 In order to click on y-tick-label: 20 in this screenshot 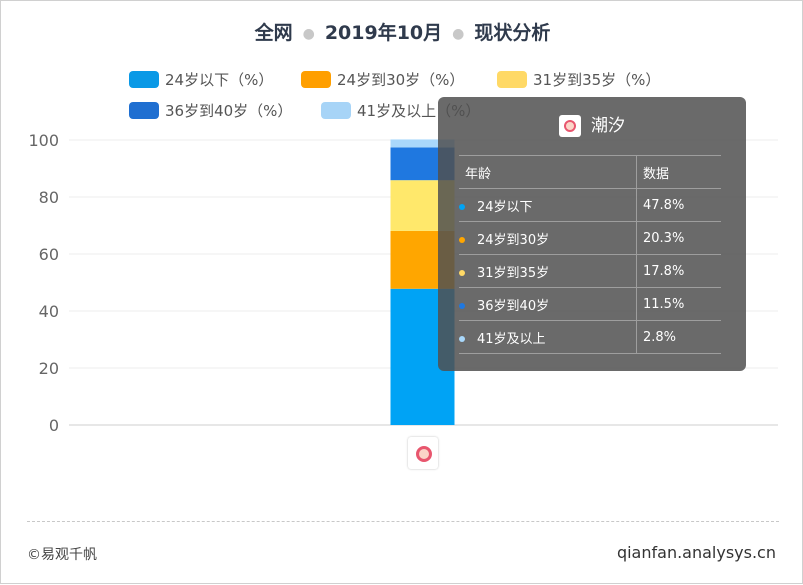, I will do `click(49, 368)`.